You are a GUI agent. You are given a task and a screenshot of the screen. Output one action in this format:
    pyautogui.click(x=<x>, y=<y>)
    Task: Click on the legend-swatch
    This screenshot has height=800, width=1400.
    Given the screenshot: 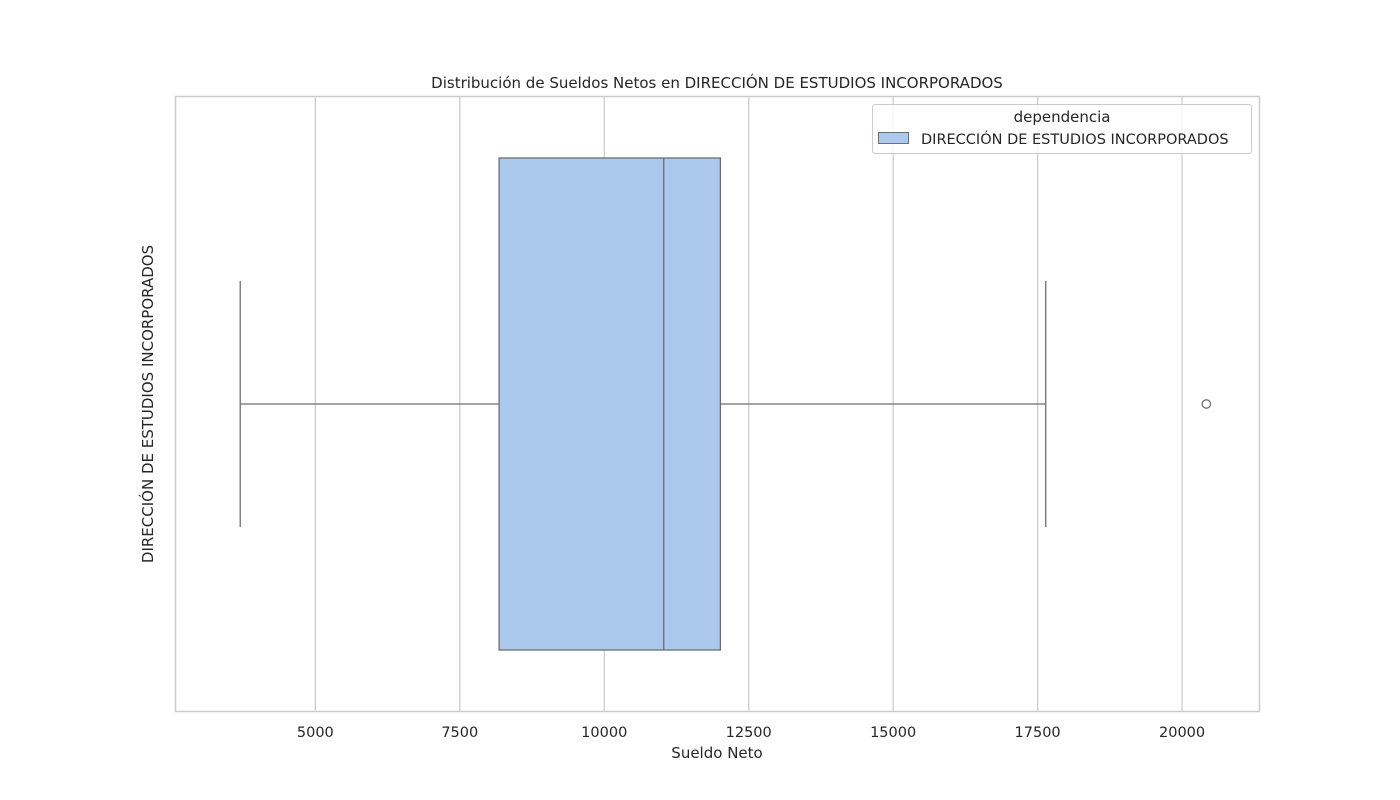 What is the action you would take?
    pyautogui.click(x=893, y=138)
    